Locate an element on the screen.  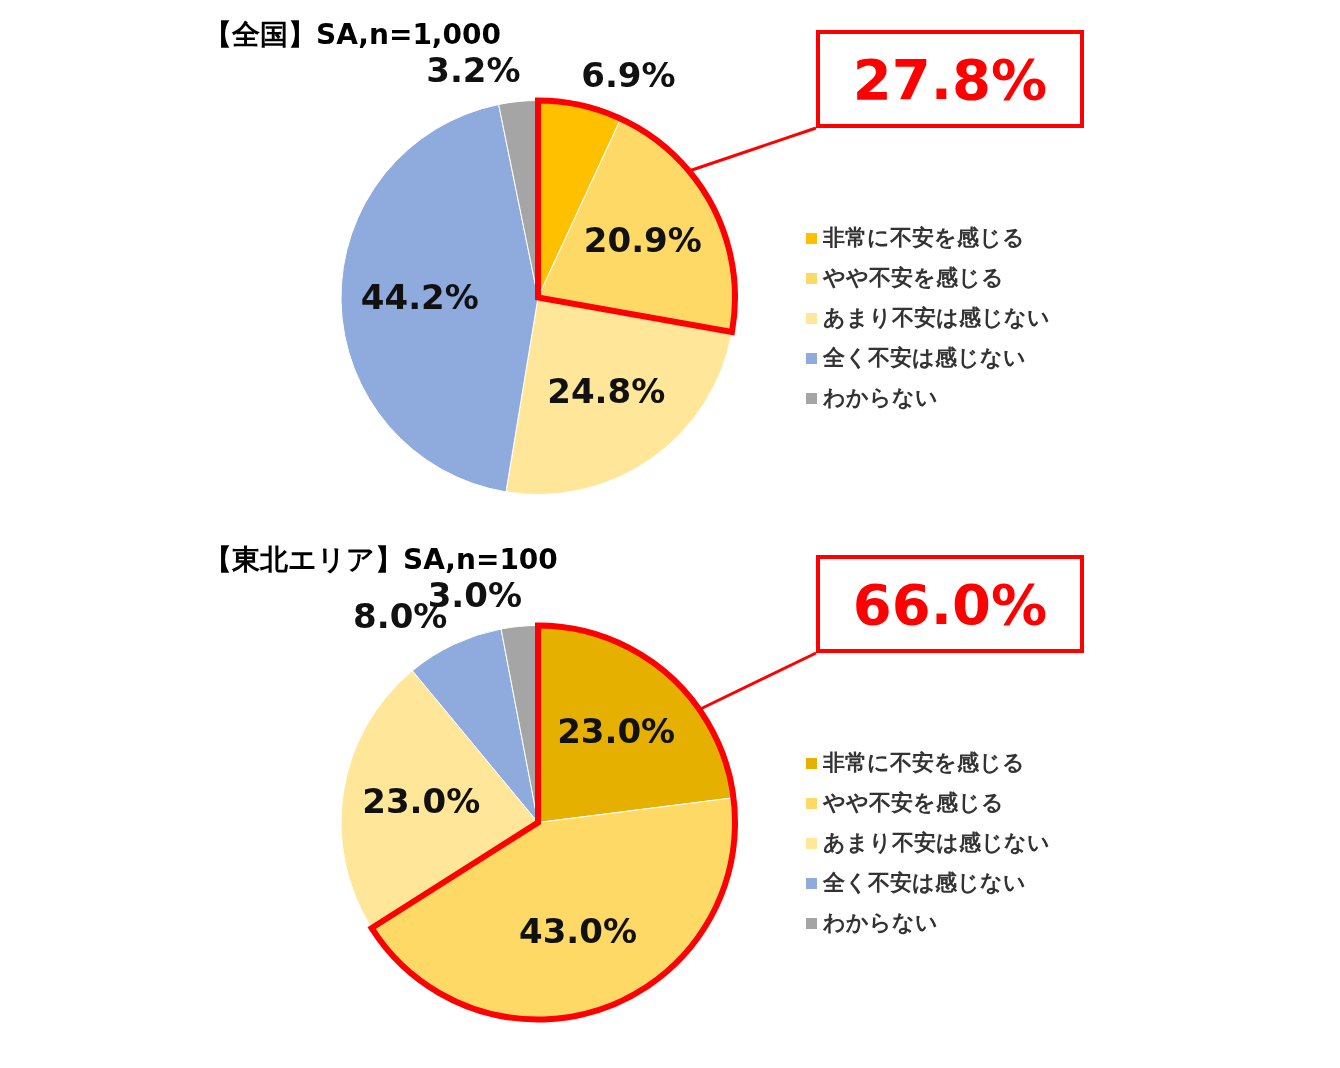
text: 66.0% is located at coordinates (950, 604).